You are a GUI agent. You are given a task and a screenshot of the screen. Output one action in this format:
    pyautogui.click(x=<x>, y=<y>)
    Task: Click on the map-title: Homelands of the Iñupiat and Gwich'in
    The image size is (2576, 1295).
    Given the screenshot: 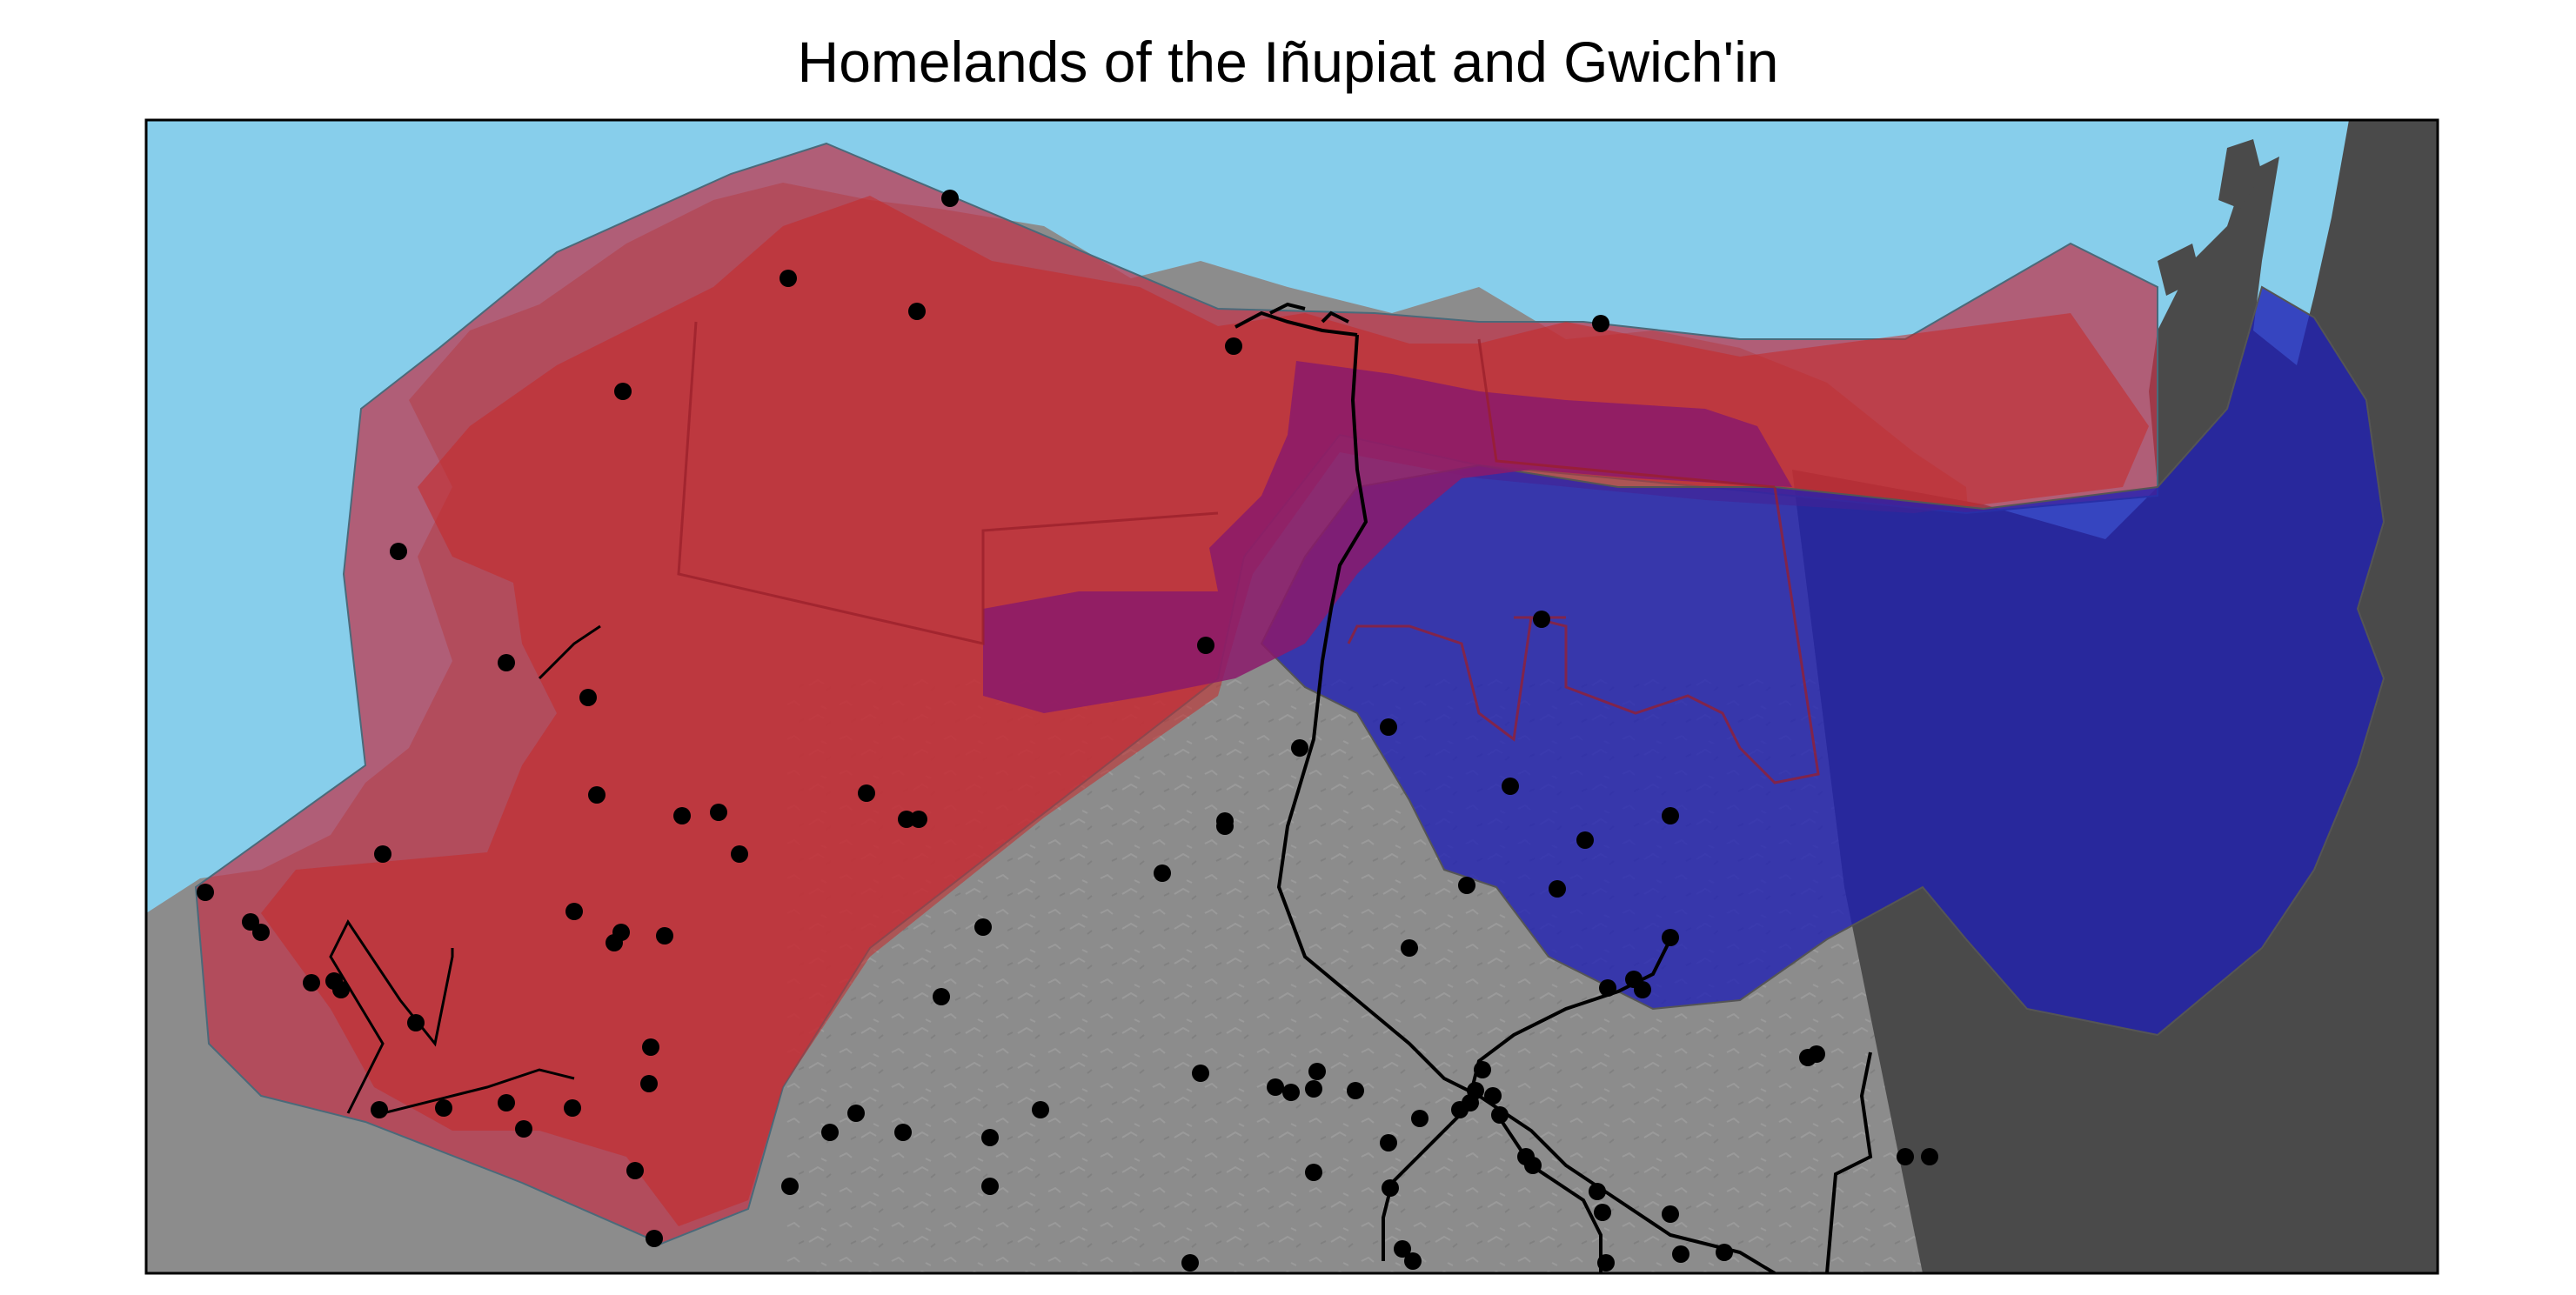 What is the action you would take?
    pyautogui.click(x=1288, y=62)
    